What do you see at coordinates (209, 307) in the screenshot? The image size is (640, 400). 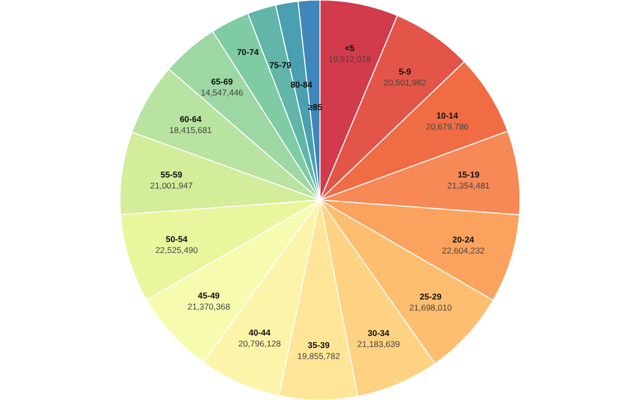 I see `data-label: 21,370,368` at bounding box center [209, 307].